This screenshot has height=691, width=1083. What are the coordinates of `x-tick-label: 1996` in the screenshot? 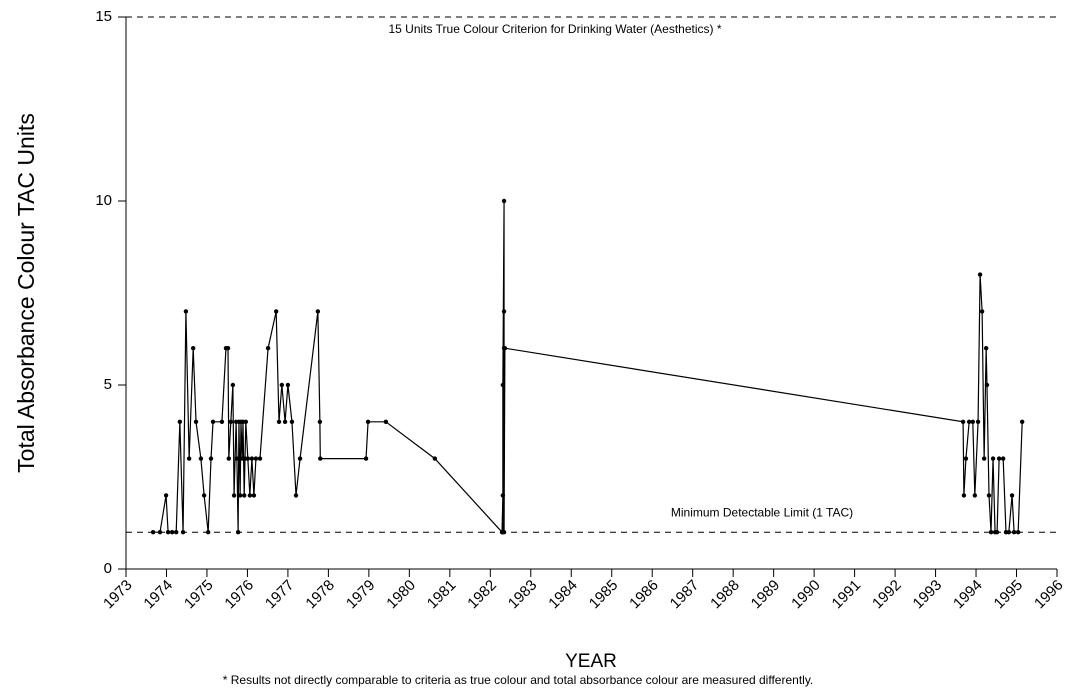 It's located at (1049, 595).